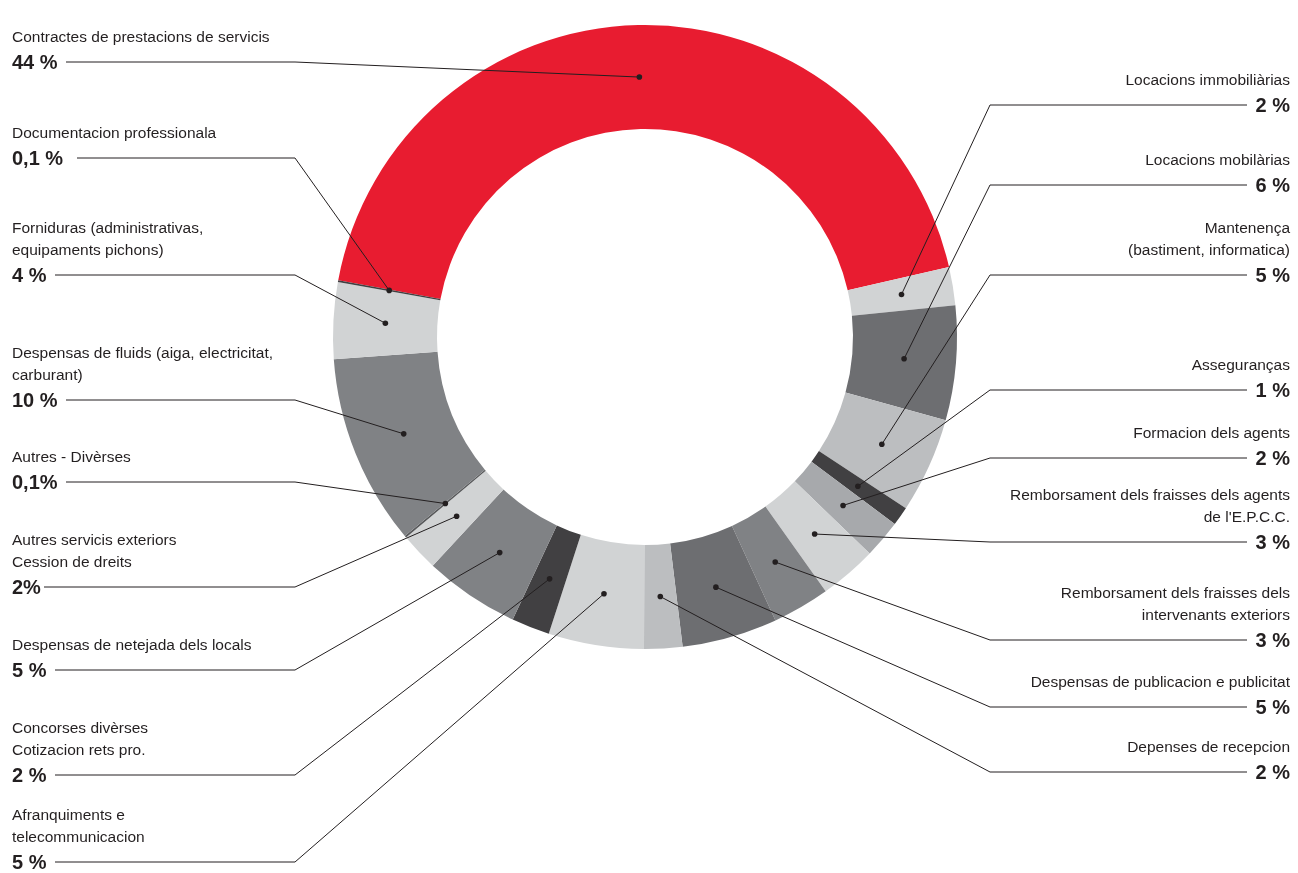 The image size is (1298, 873). Describe the element at coordinates (29, 275) in the screenshot. I see `data-label: 4 %` at that location.